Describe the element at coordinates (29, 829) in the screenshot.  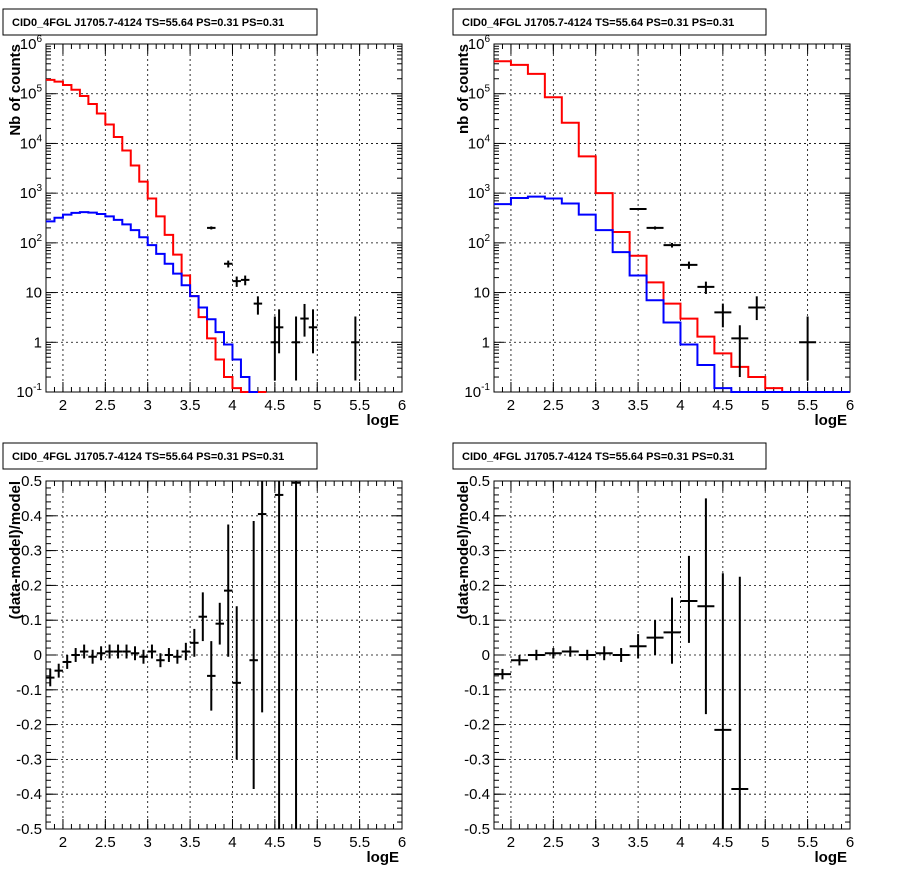
I see `y-tick-label: -0.5` at that location.